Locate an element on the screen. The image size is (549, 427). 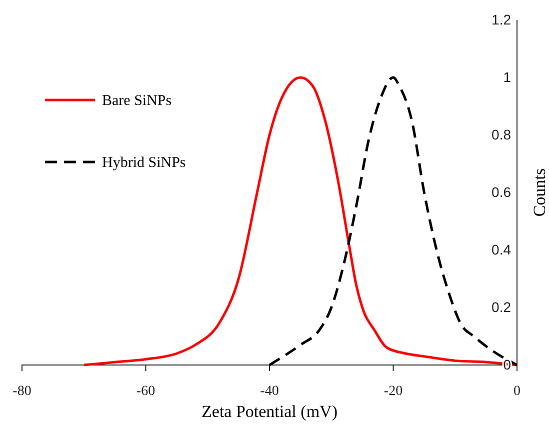
x-axis-title: Zeta Potential (mV) is located at coordinates (270, 411).